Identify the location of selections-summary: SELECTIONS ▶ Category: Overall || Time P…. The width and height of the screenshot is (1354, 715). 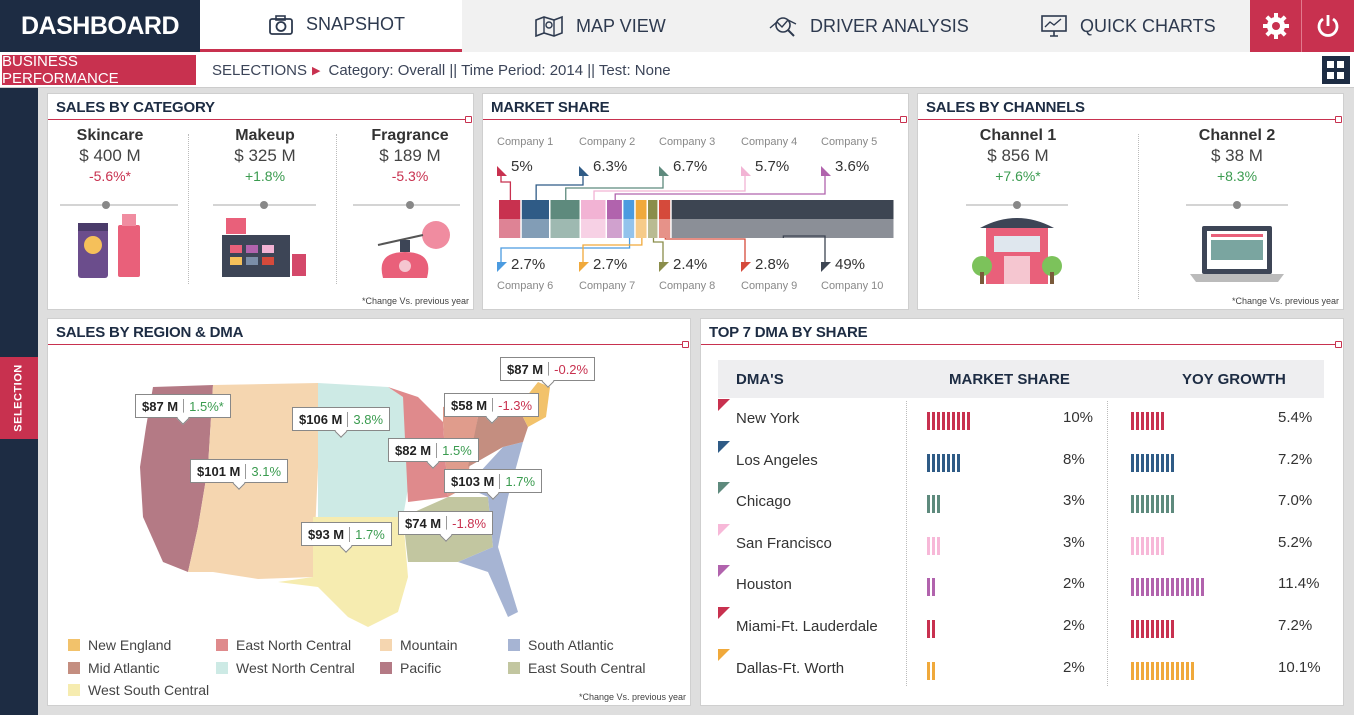
(441, 70).